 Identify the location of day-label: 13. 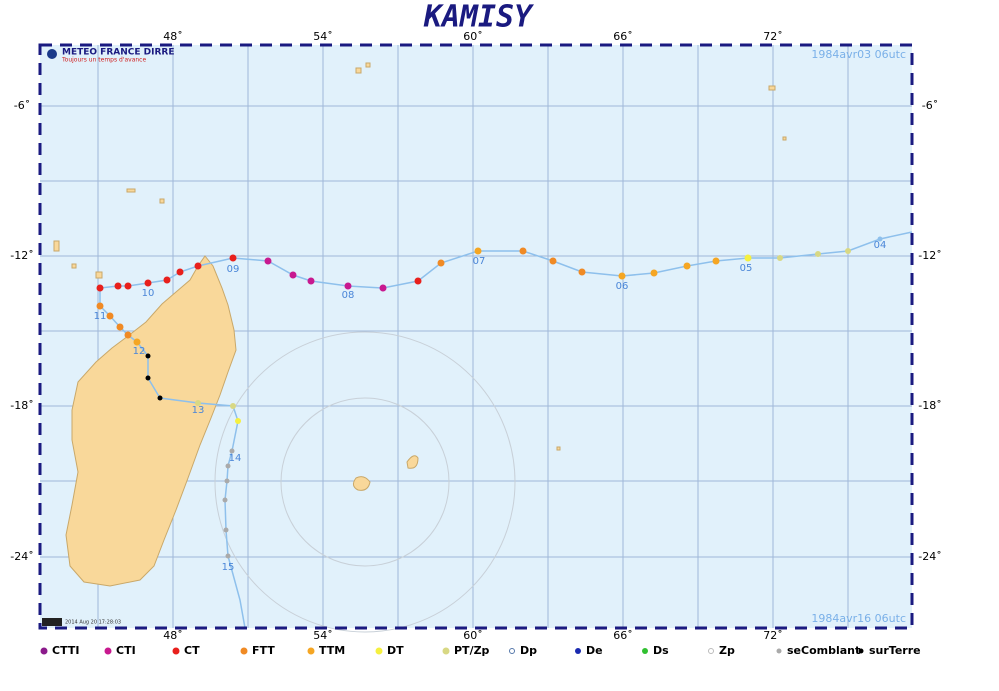
(198, 410).